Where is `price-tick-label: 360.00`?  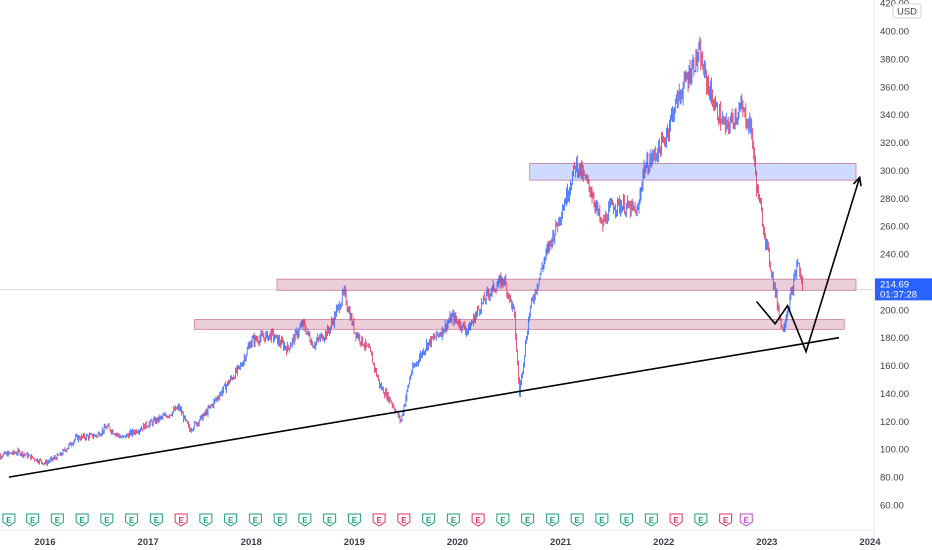
price-tick-label: 360.00 is located at coordinates (894, 87).